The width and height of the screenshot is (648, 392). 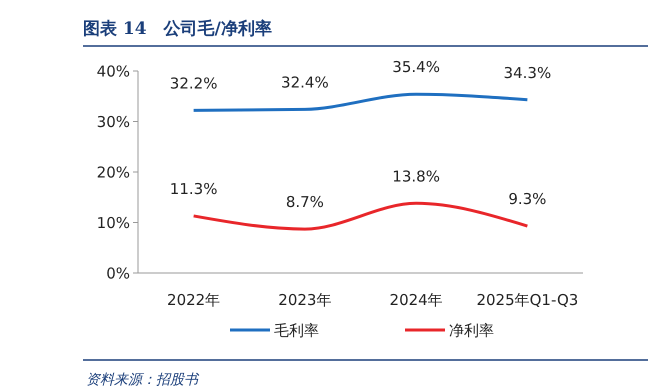 What do you see at coordinates (471, 330) in the screenshot?
I see `legend-label: 净利率` at bounding box center [471, 330].